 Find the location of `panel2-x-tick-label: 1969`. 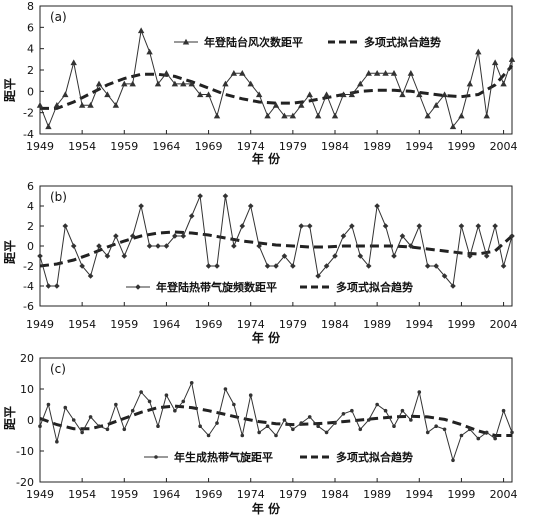

panel2-x-tick-label: 1969 is located at coordinates (209, 324).